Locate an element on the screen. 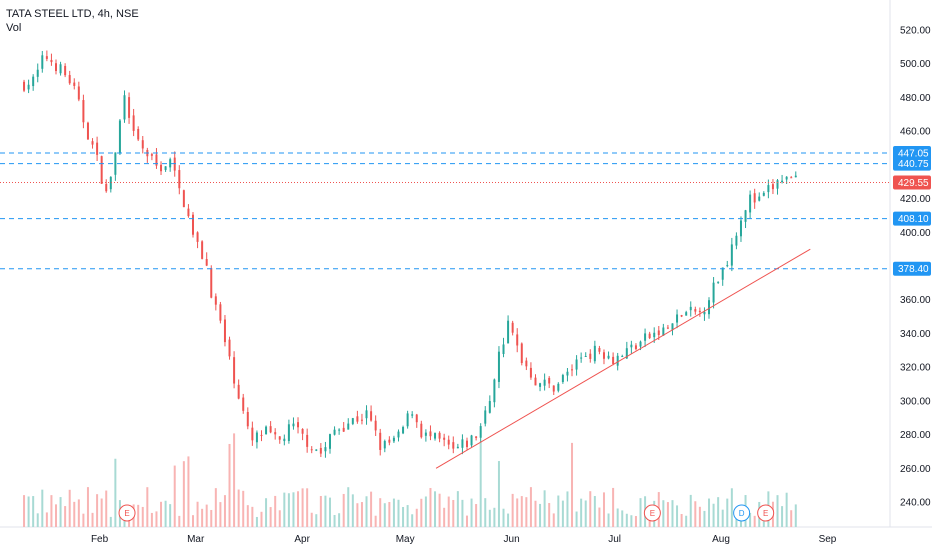 Image resolution: width=932 pixels, height=550 pixels. event-marker-label: D is located at coordinates (742, 513).